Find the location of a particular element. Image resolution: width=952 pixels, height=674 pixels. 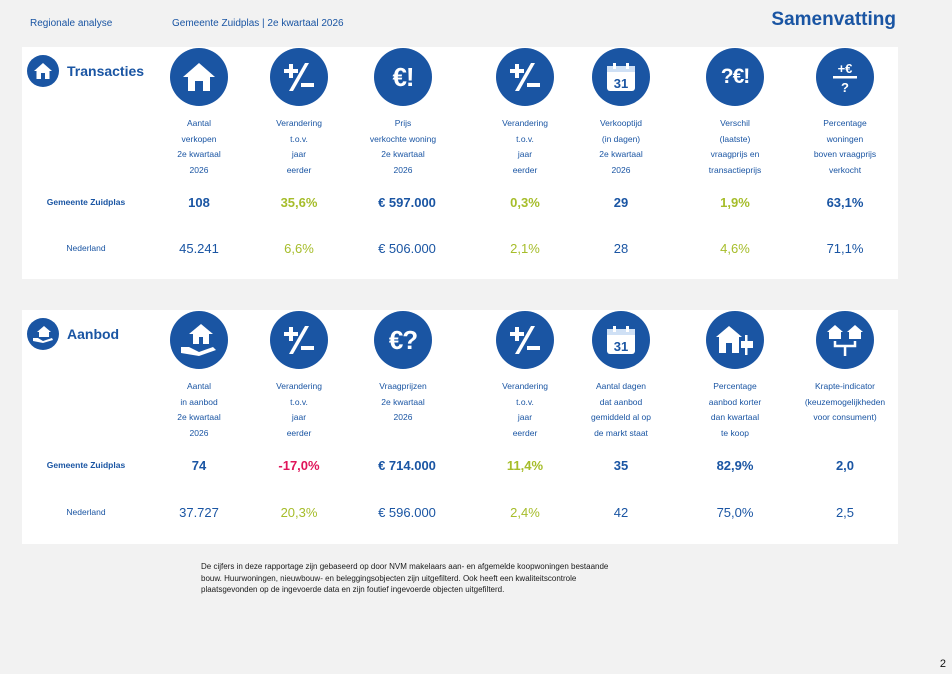

value-cell: 28 is located at coordinates (621, 248).